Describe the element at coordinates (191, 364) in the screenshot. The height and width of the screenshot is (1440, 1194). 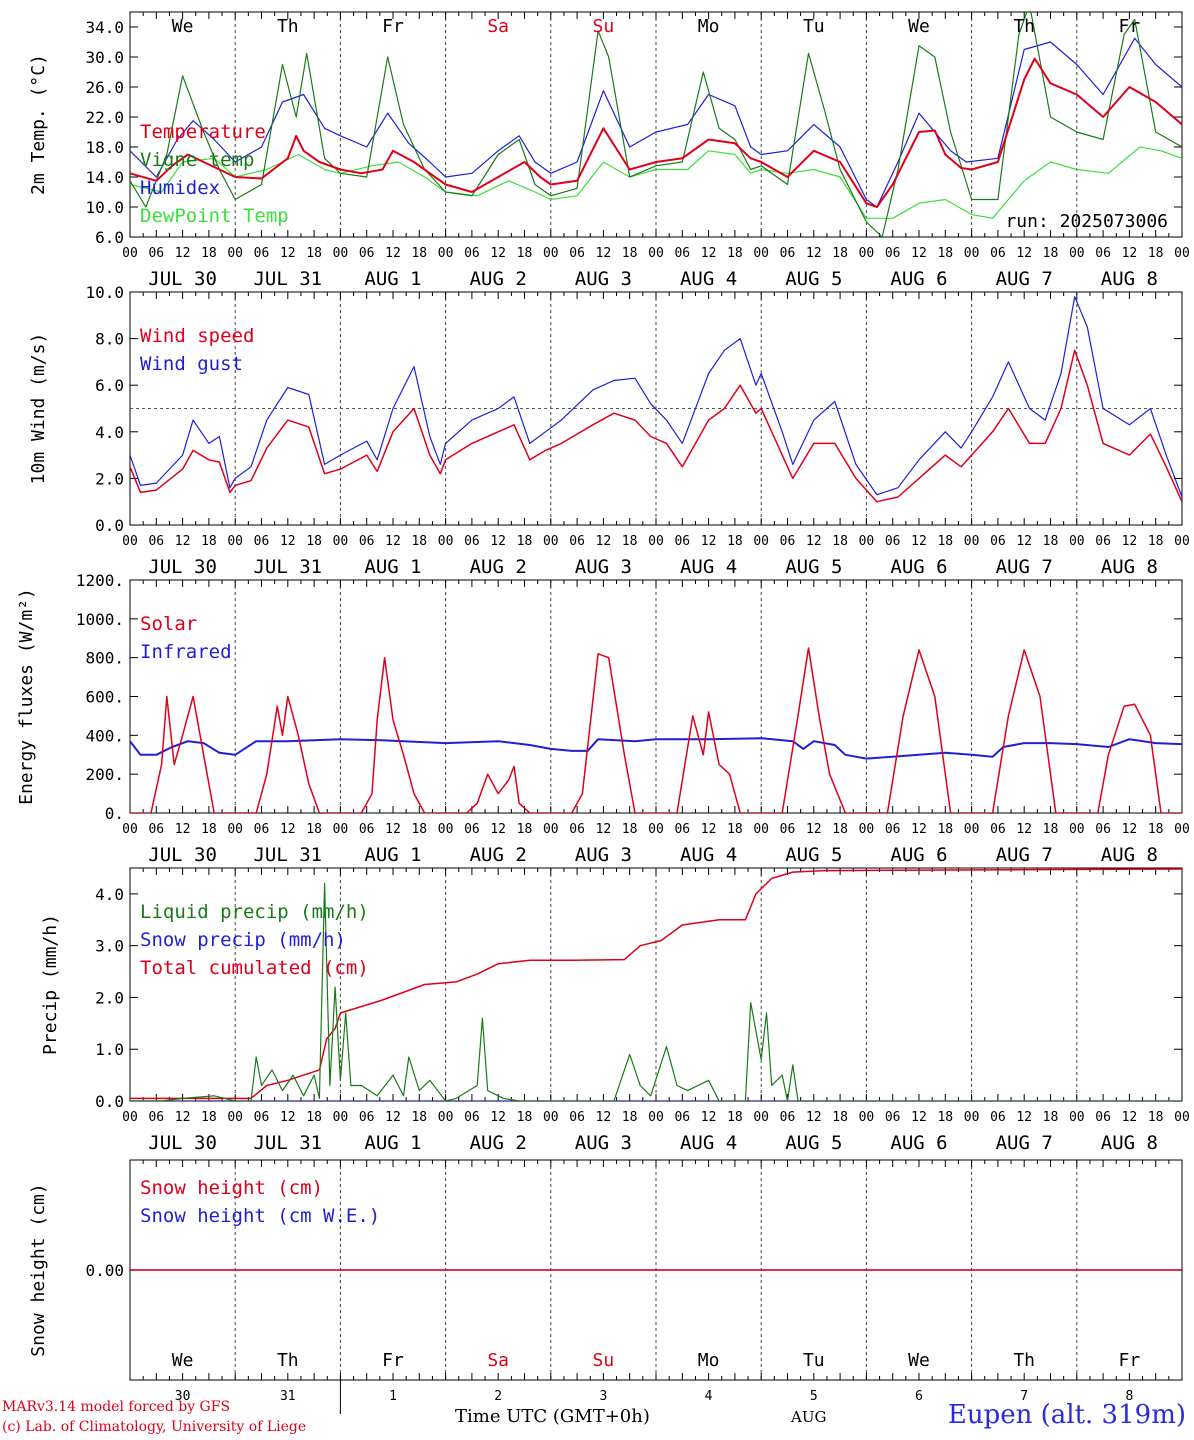
I see `legend-entry: Wind gust` at that location.